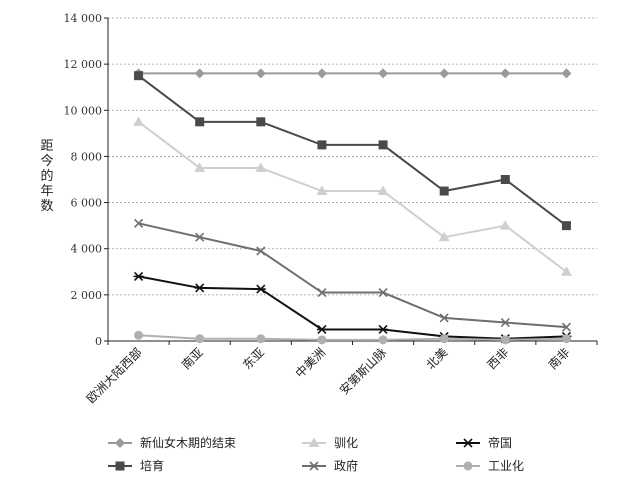 This screenshot has width=628, height=490. I want to click on legend-label: 培育, so click(152, 465).